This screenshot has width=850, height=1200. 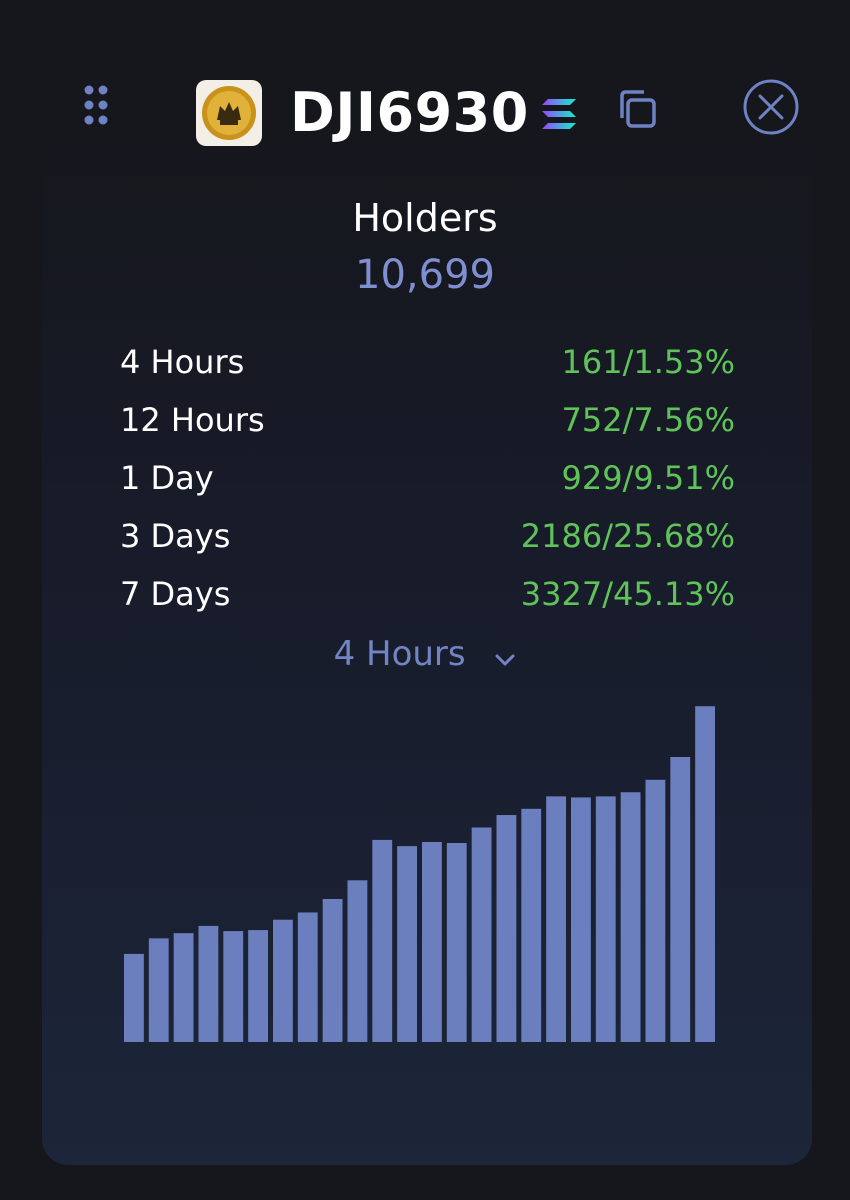 What do you see at coordinates (425, 218) in the screenshot?
I see `holders-title: Holders` at bounding box center [425, 218].